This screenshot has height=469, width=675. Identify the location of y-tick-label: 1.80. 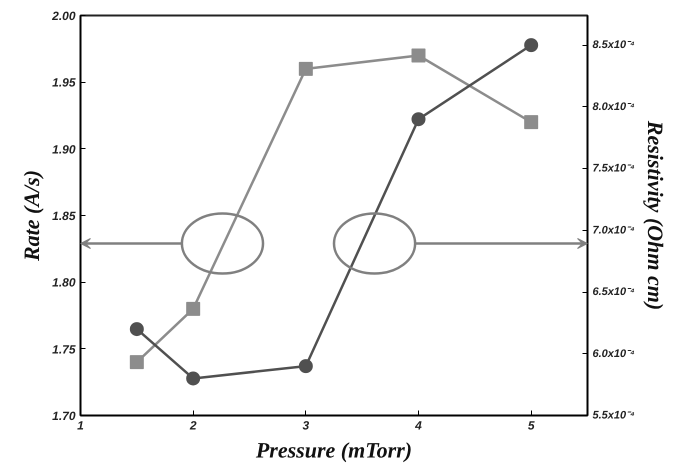
(64, 283).